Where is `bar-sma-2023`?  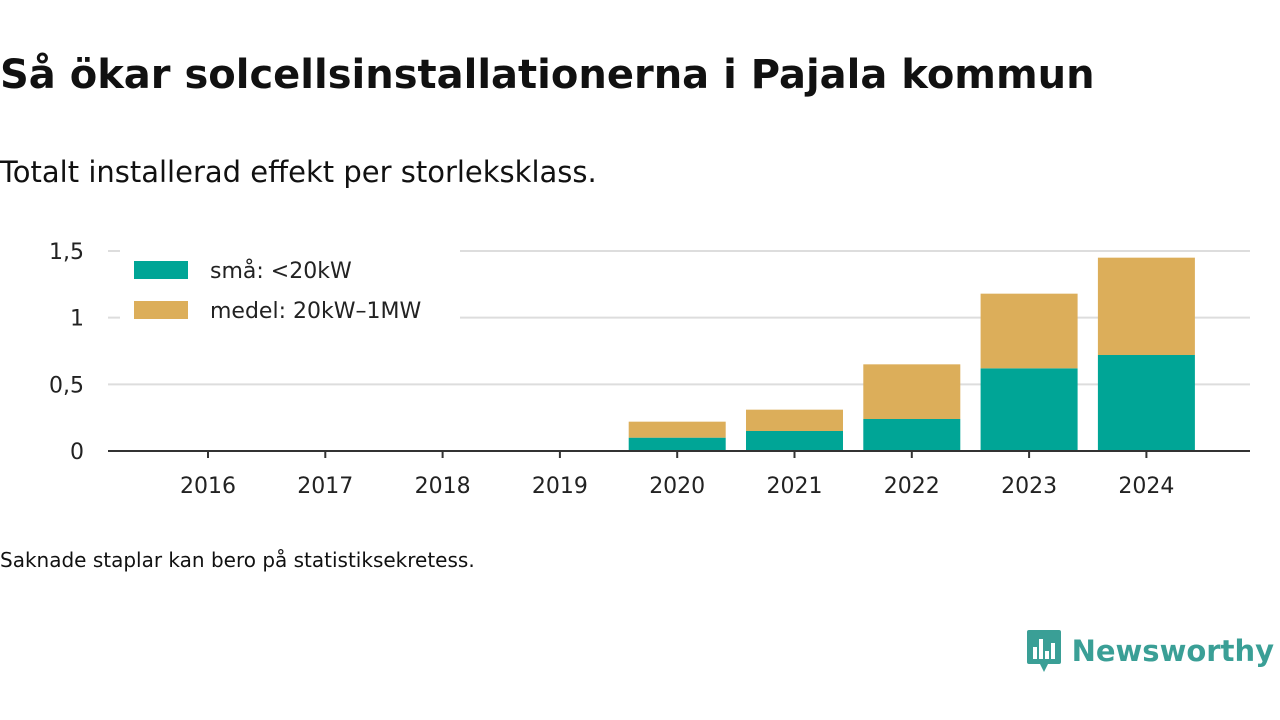 bar-sma-2023 is located at coordinates (1029, 409).